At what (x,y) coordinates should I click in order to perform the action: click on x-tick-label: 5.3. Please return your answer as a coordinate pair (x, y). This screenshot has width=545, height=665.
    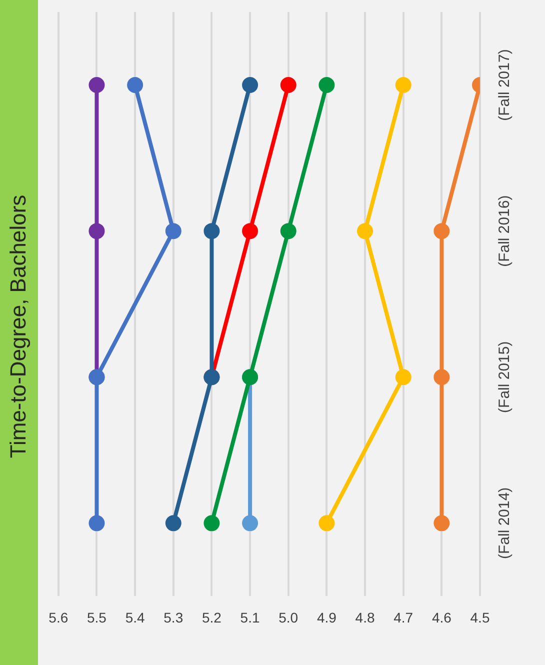
    Looking at the image, I should click on (174, 617).